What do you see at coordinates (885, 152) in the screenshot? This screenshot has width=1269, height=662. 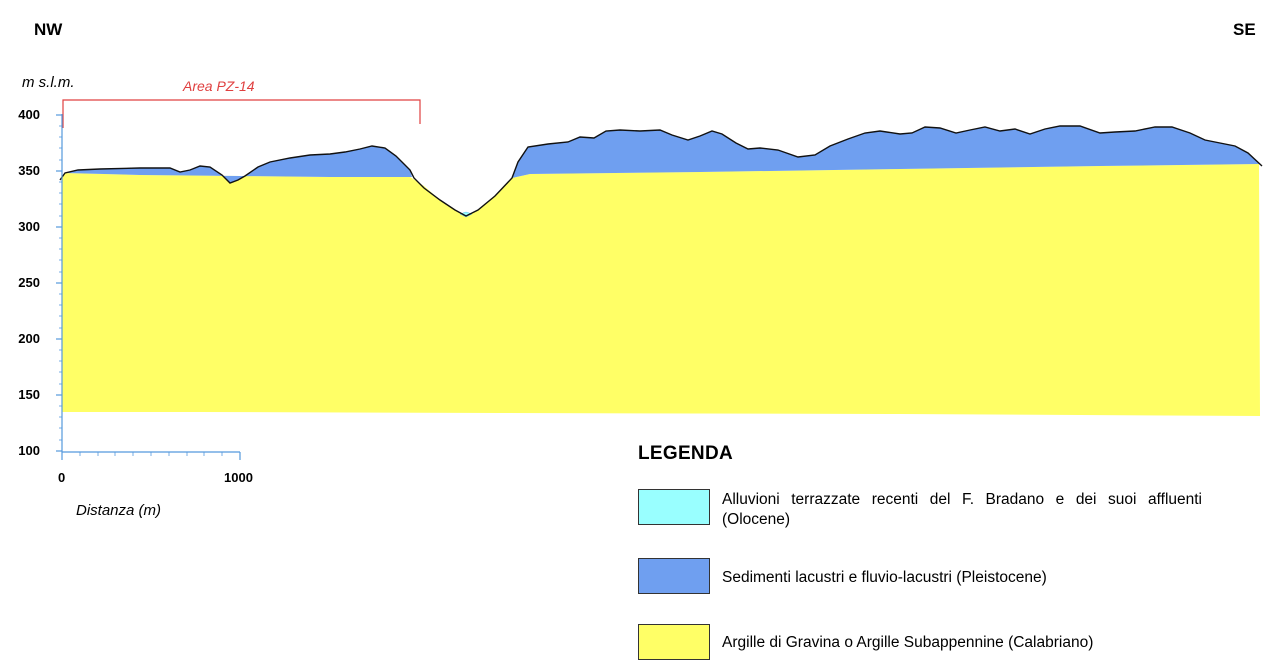 I see `lacustrine-east` at bounding box center [885, 152].